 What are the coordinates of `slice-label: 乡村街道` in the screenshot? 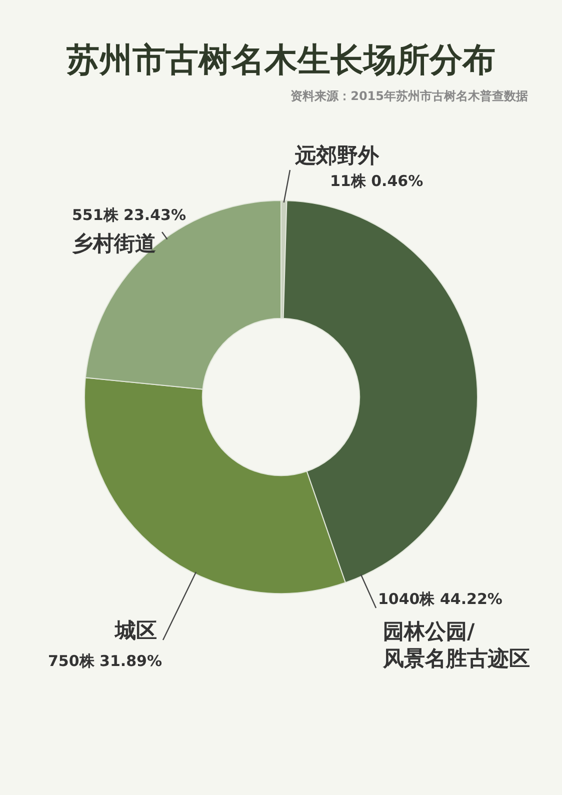 It's located at (114, 243).